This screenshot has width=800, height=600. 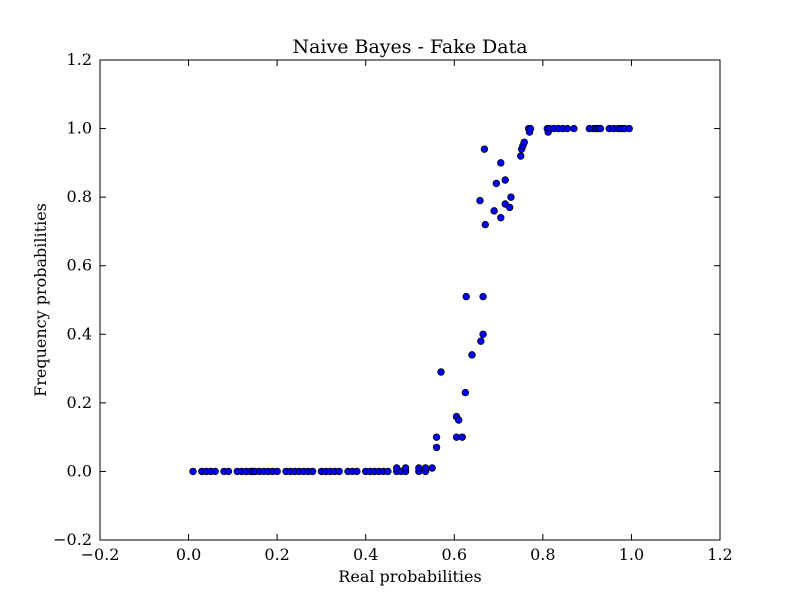 I want to click on y-tick-label: 0.6, so click(x=79, y=265).